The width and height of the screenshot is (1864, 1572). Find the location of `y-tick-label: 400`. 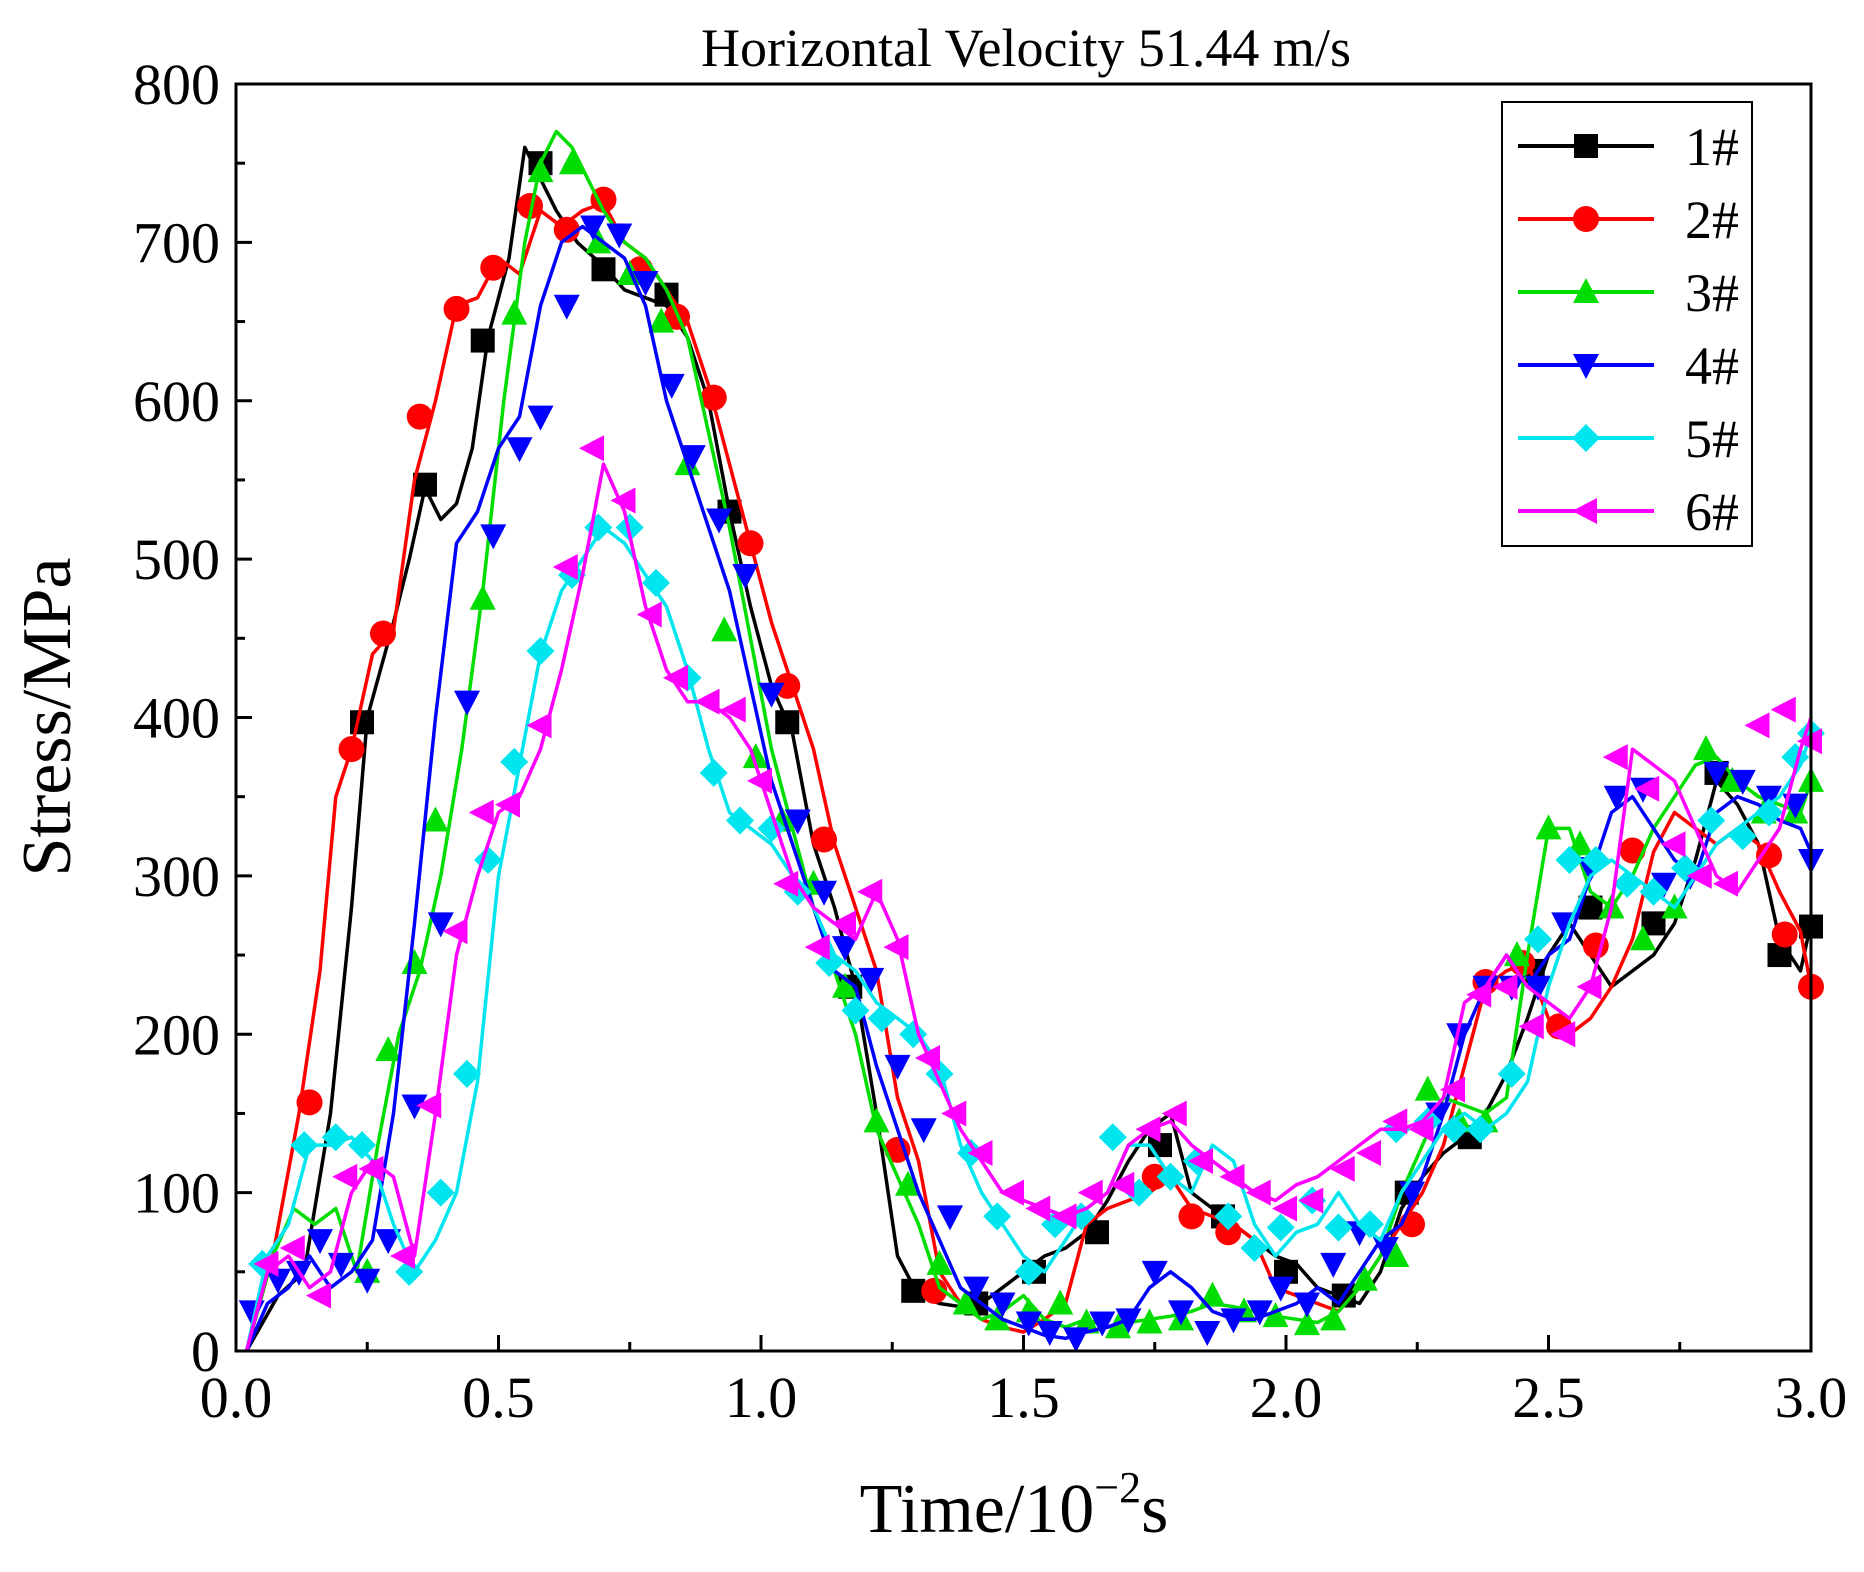

y-tick-label: 400 is located at coordinates (176, 718).